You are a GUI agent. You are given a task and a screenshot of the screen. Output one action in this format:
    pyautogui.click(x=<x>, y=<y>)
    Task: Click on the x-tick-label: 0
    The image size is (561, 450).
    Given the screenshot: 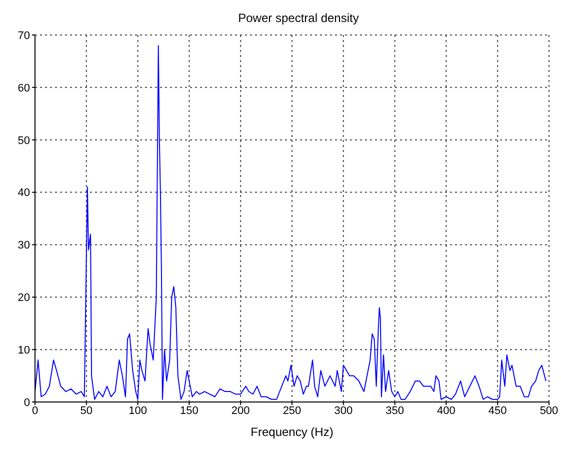 What is the action you would take?
    pyautogui.click(x=35, y=410)
    